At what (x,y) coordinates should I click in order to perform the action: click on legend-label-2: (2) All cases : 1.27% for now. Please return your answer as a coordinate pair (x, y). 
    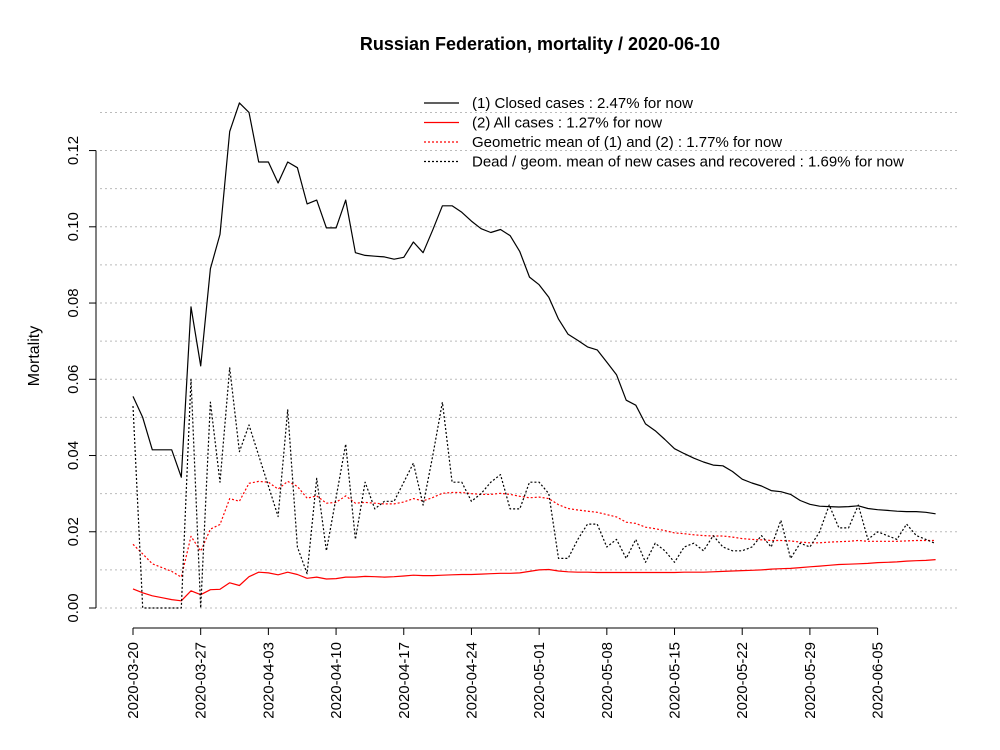
    Looking at the image, I should click on (567, 123).